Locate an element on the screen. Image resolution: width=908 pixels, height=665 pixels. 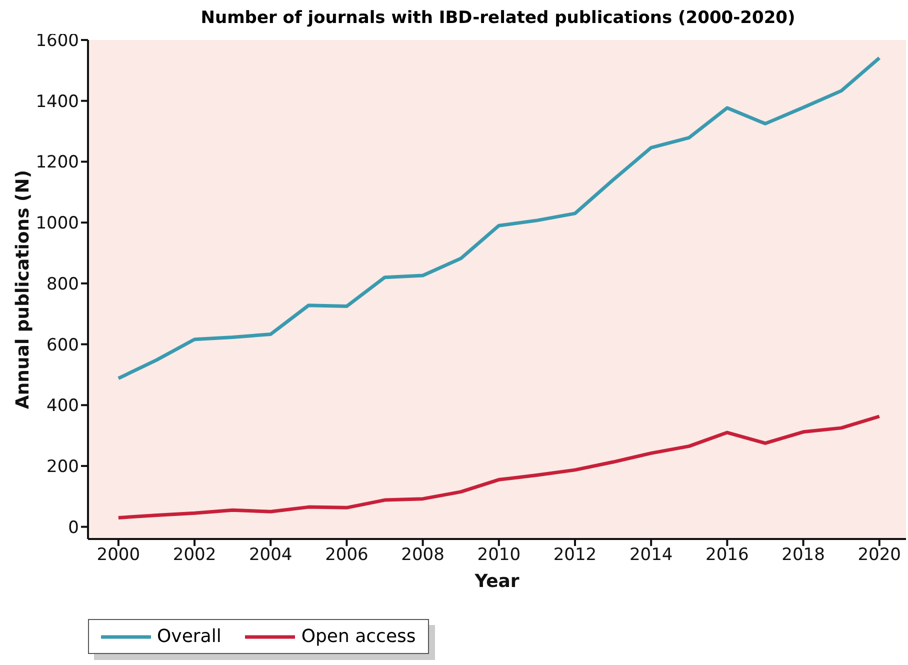
legend-label: Open access is located at coordinates (358, 636).